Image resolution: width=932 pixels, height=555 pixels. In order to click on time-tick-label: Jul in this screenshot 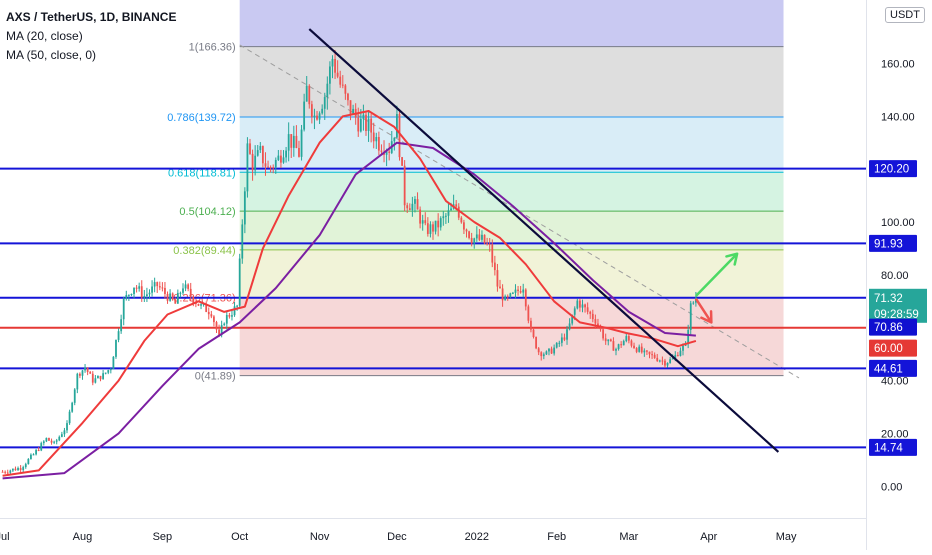, I will do `click(5, 537)`.